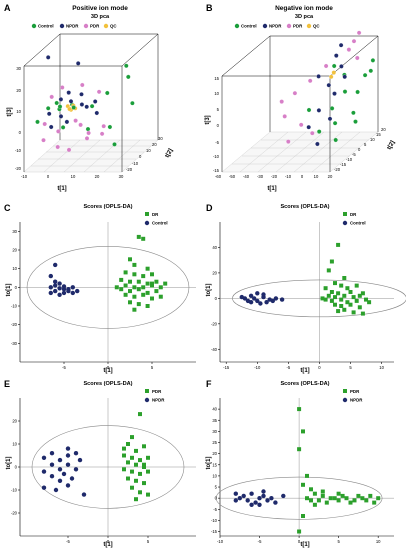 This screenshot has height=555, width=406. Describe the element at coordinates (14, 421) in the screenshot. I see `y-tick-label: 20` at that location.